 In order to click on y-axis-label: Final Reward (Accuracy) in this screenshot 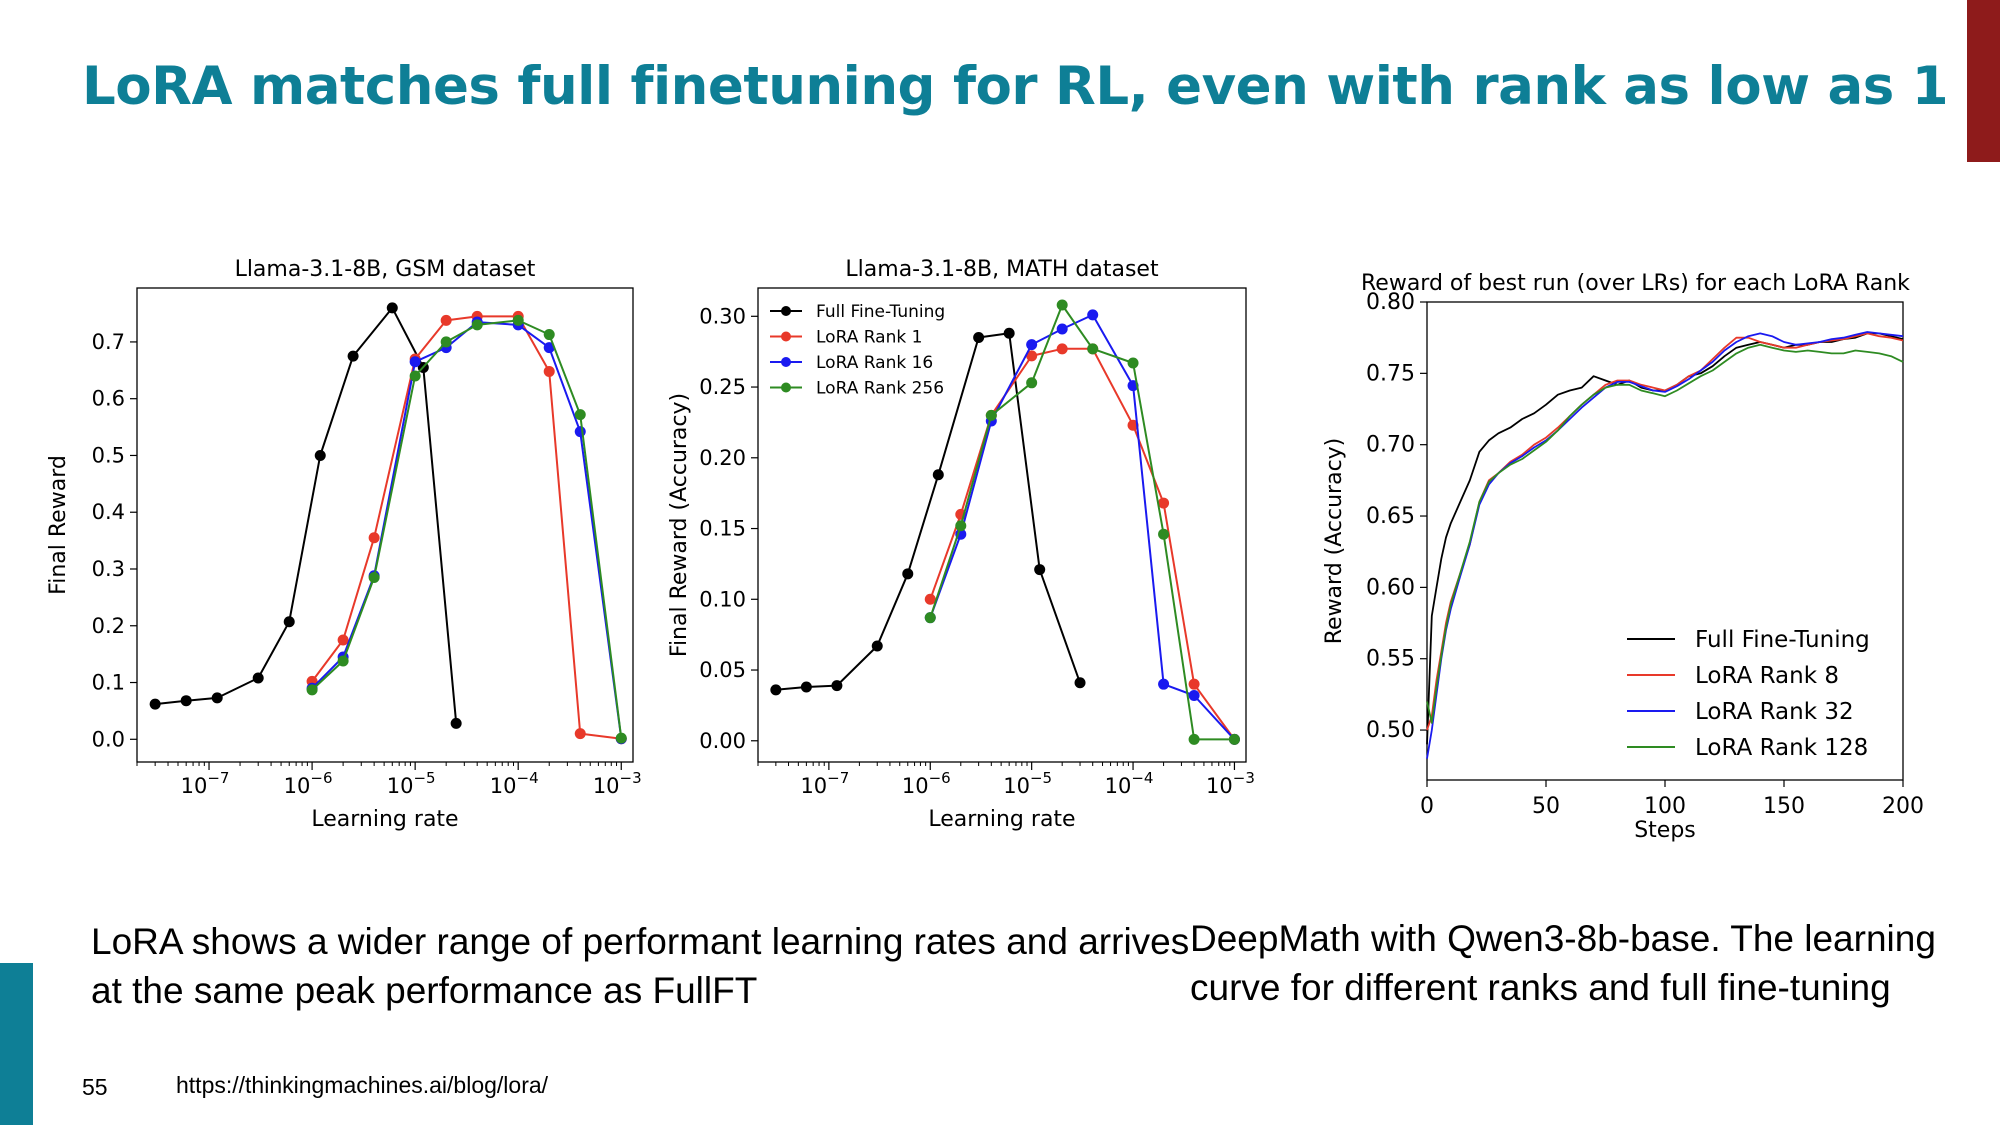, I will do `click(679, 525)`.